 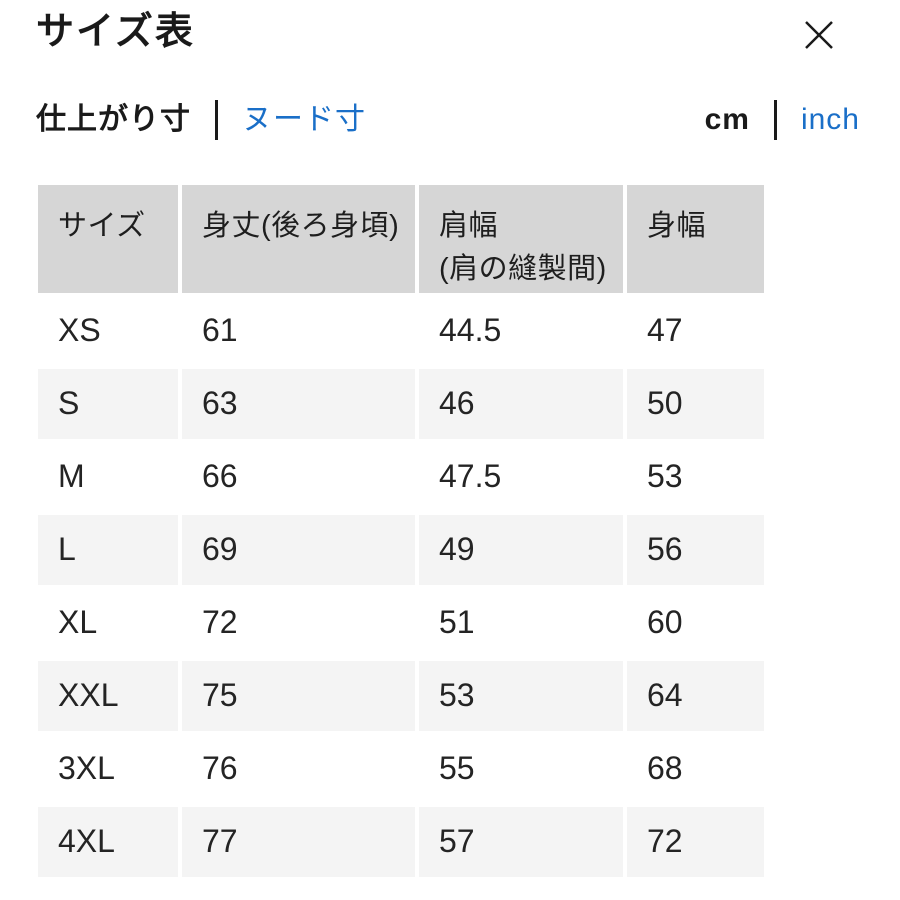 What do you see at coordinates (727, 119) in the screenshot?
I see `tab-unit-cm: cm` at bounding box center [727, 119].